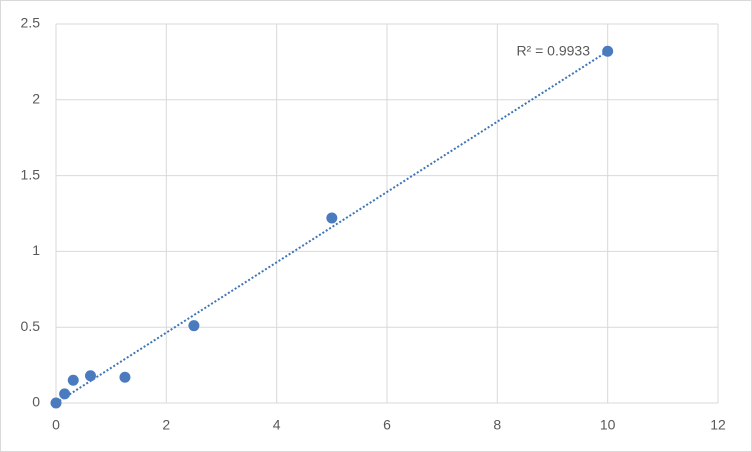 The image size is (752, 452). Describe the element at coordinates (31, 326) in the screenshot. I see `y-tick-label: 0.5` at that location.